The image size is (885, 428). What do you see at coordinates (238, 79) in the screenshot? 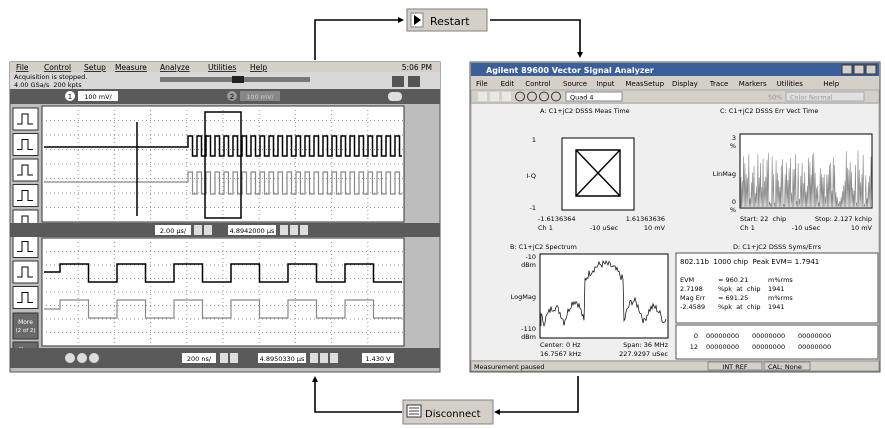
I see `scope-memory-window` at bounding box center [238, 79].